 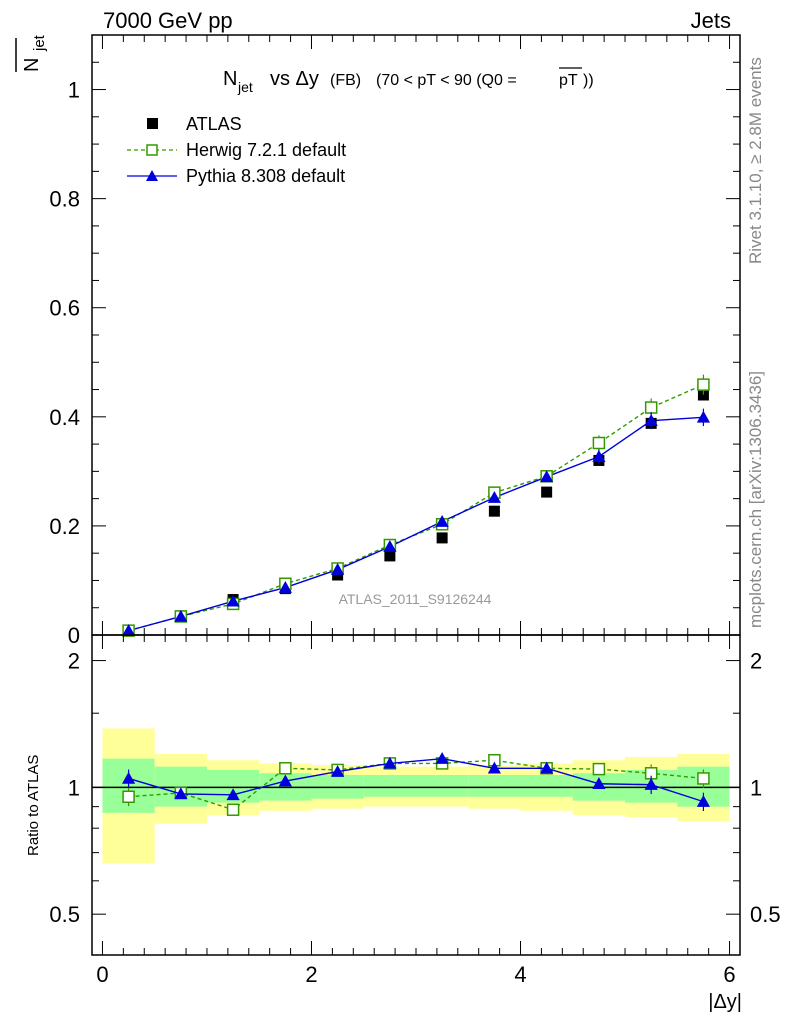 I want to click on legend-marker-pythia, so click(x=152, y=175).